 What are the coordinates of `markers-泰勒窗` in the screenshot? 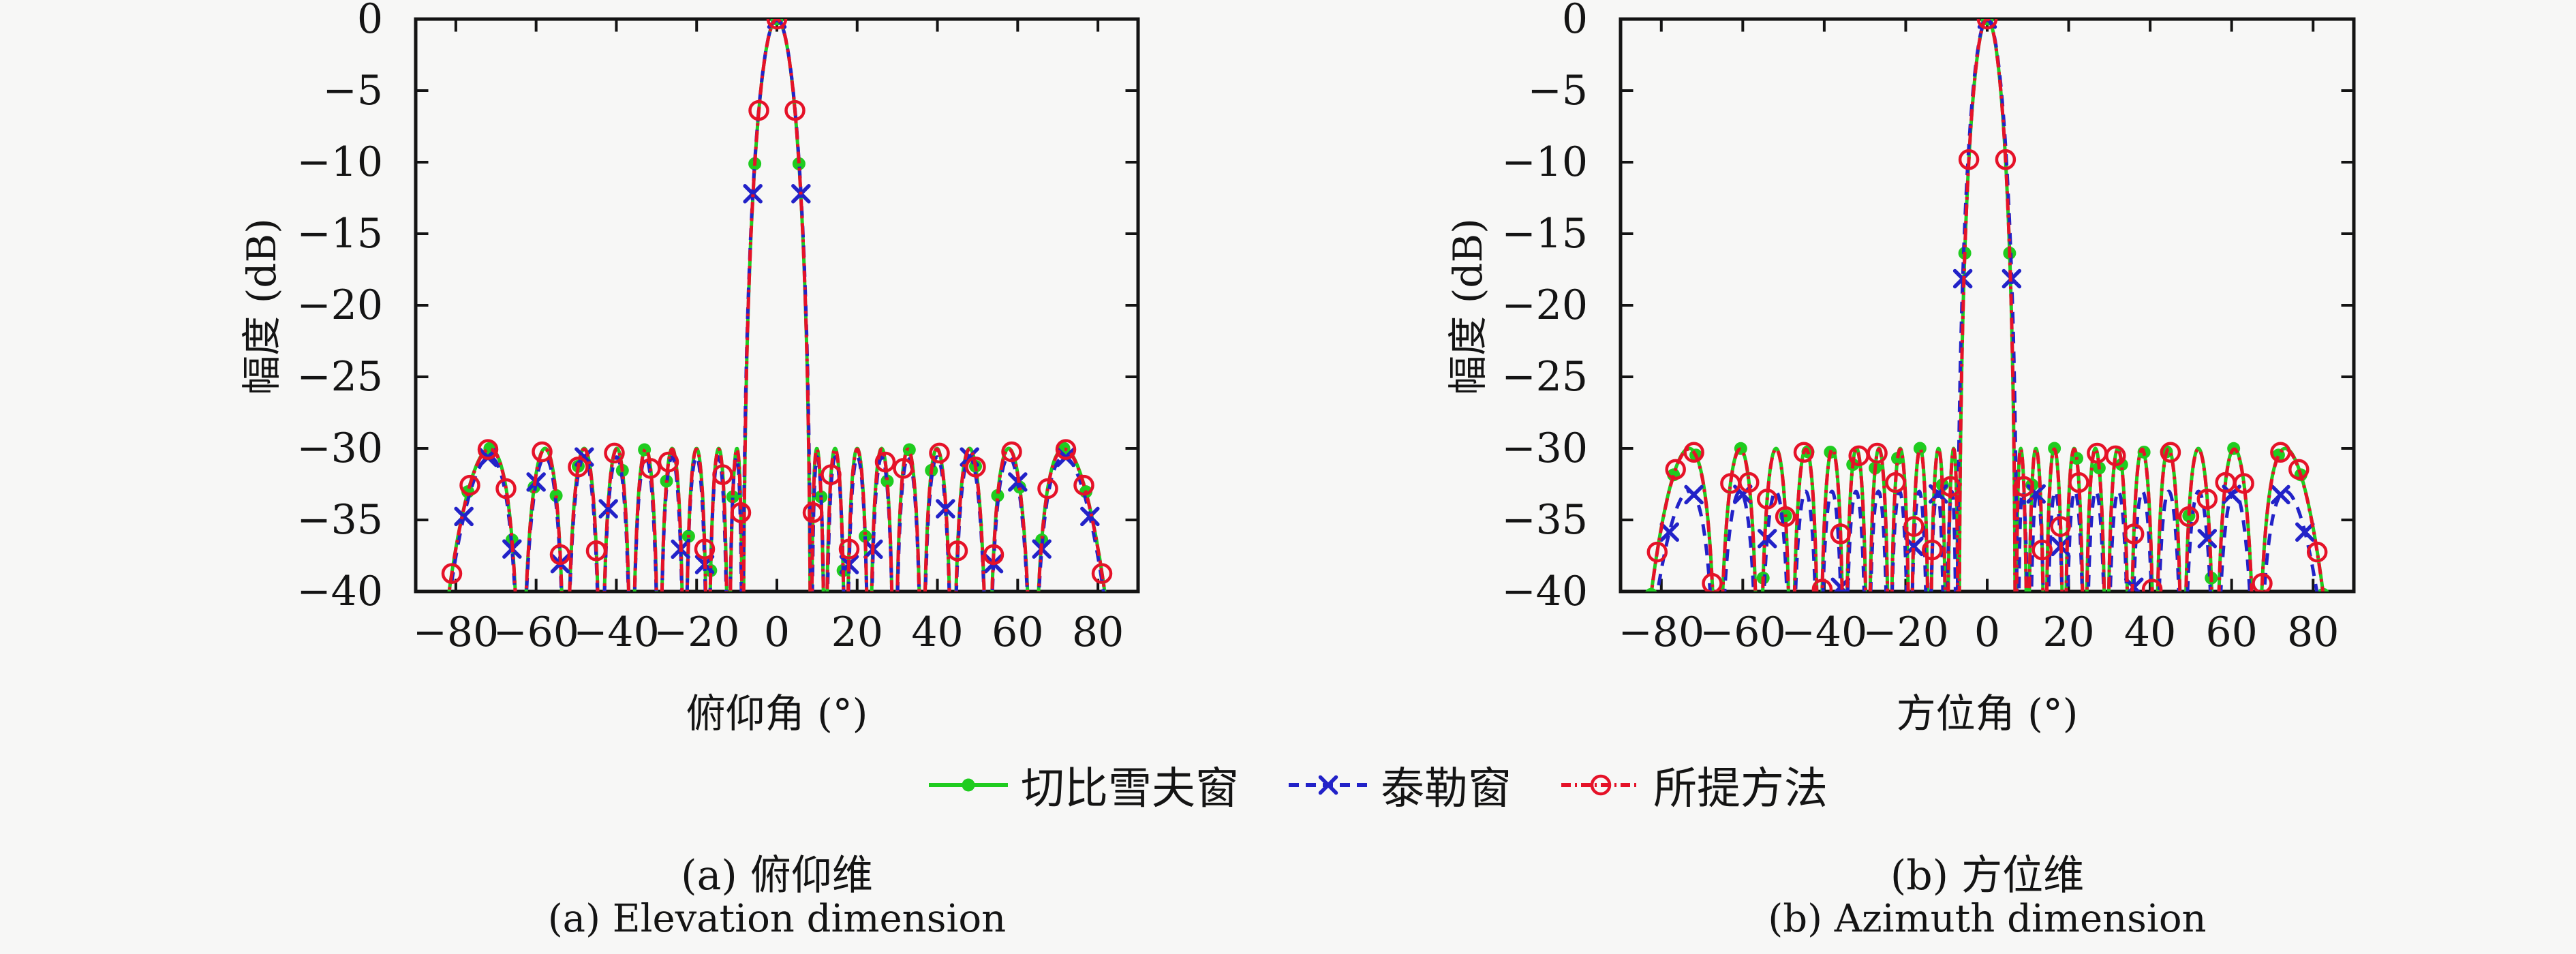 It's located at (777, 296).